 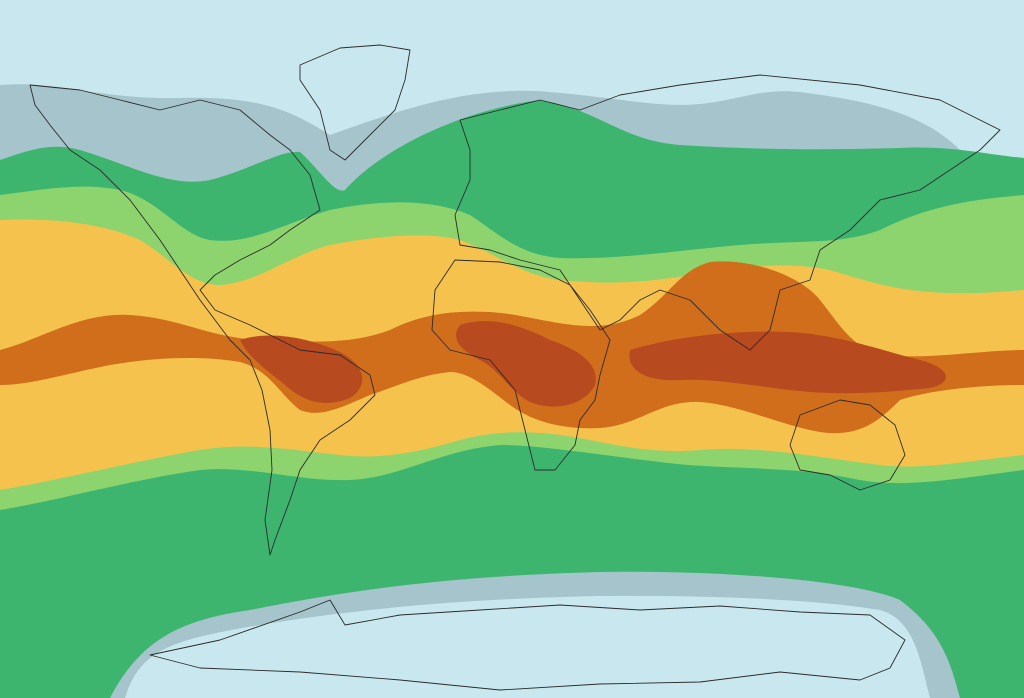 I want to click on antarctic-zone, so click(x=527, y=646).